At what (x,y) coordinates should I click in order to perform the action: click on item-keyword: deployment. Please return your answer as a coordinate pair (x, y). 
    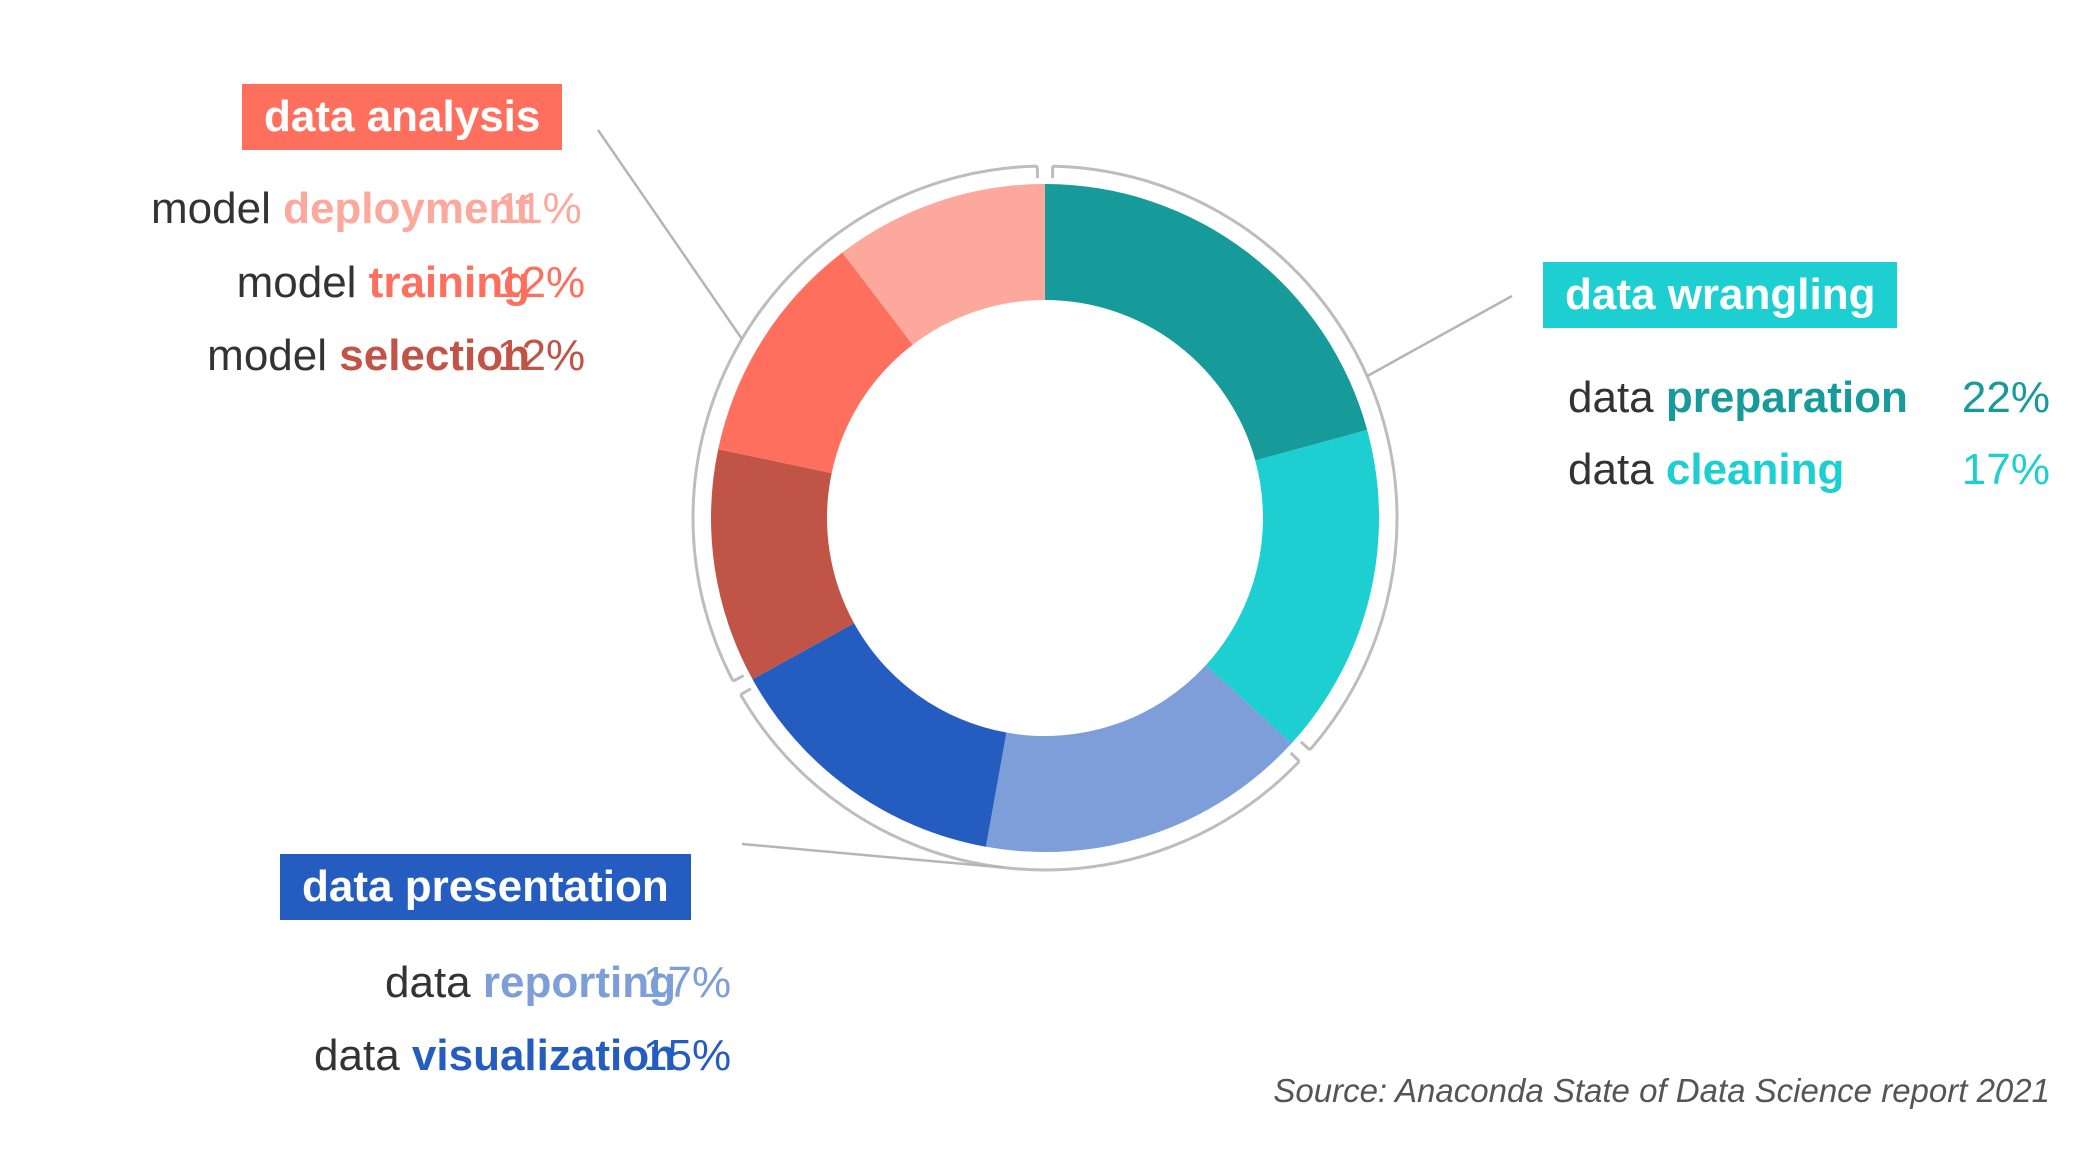
    Looking at the image, I should click on (406, 208).